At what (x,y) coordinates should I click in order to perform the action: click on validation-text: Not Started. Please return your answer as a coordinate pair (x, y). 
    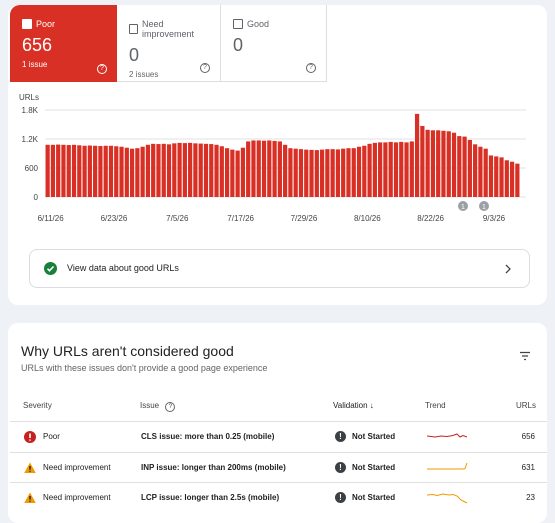
    Looking at the image, I should click on (374, 436).